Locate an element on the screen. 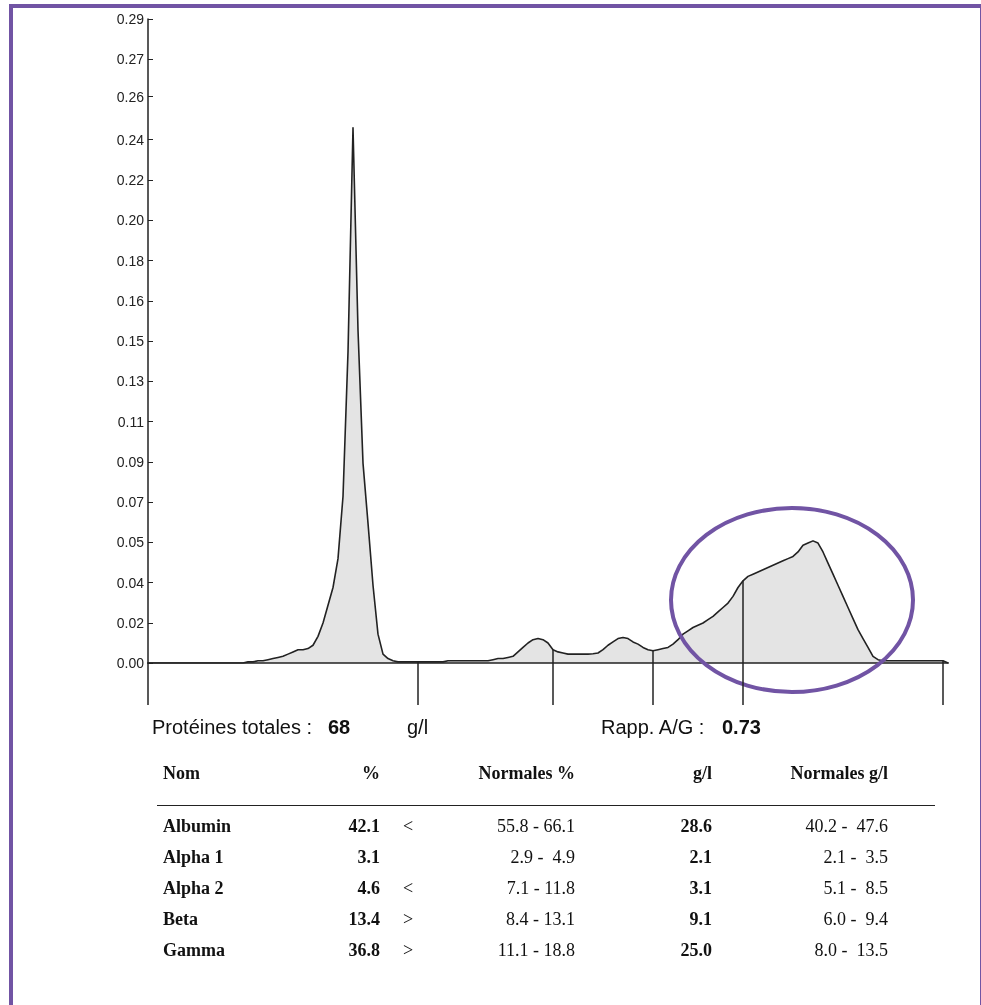 The height and width of the screenshot is (1005, 981). data-label: 2.1 is located at coordinates (700, 857).